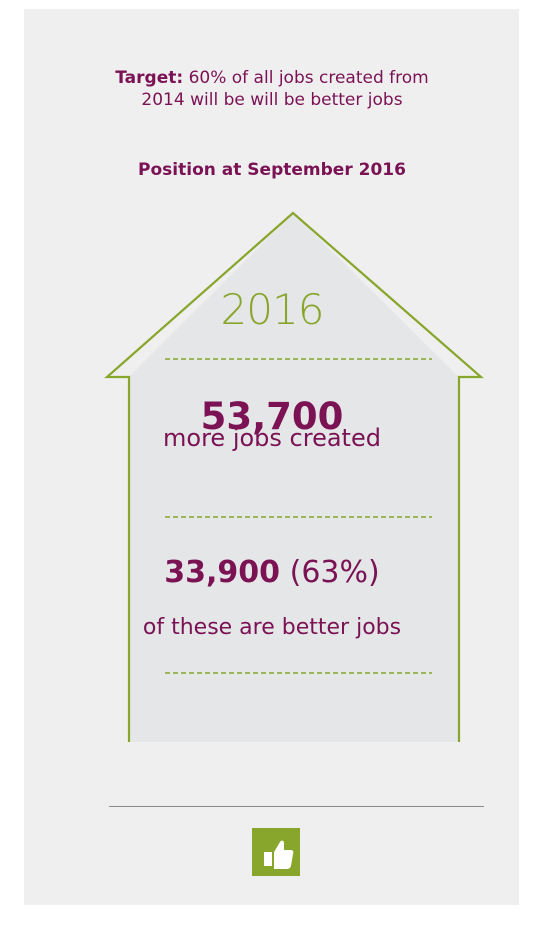  What do you see at coordinates (222, 572) in the screenshot?
I see `better-jobs-value: 33,900` at bounding box center [222, 572].